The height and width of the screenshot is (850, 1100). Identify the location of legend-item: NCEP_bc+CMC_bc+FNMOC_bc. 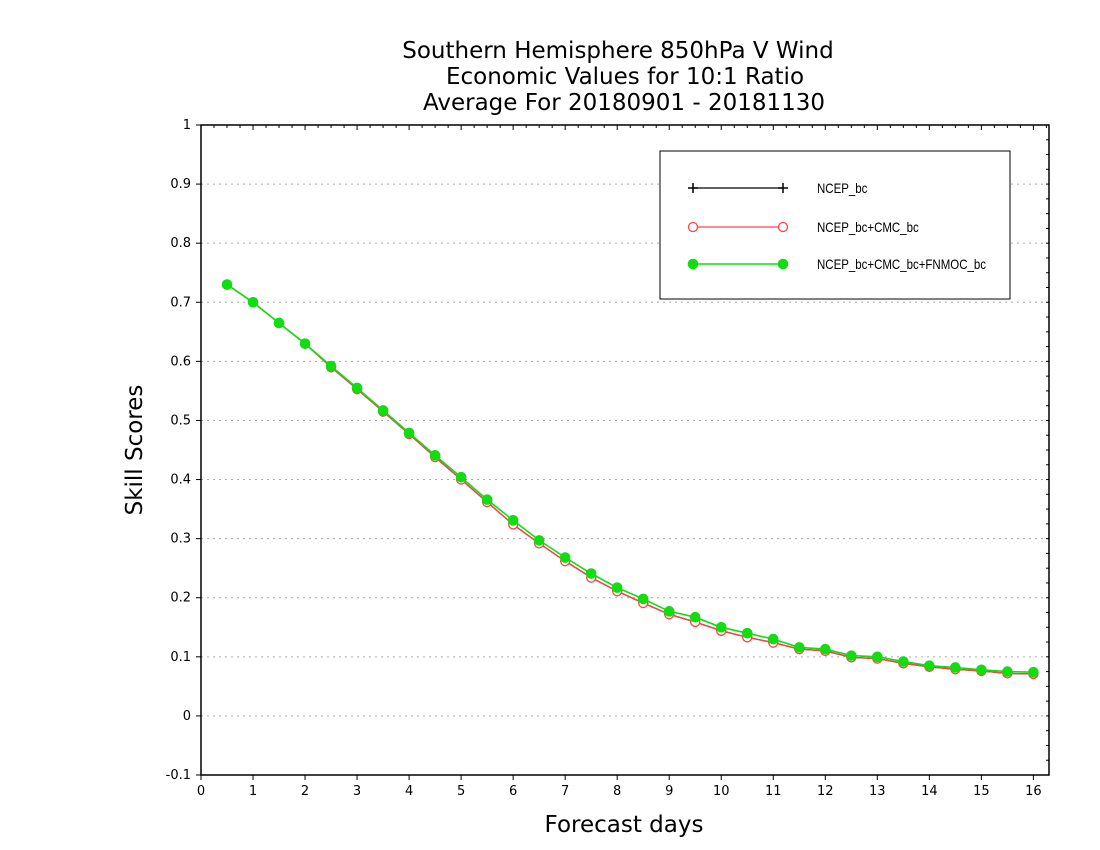
(837, 264).